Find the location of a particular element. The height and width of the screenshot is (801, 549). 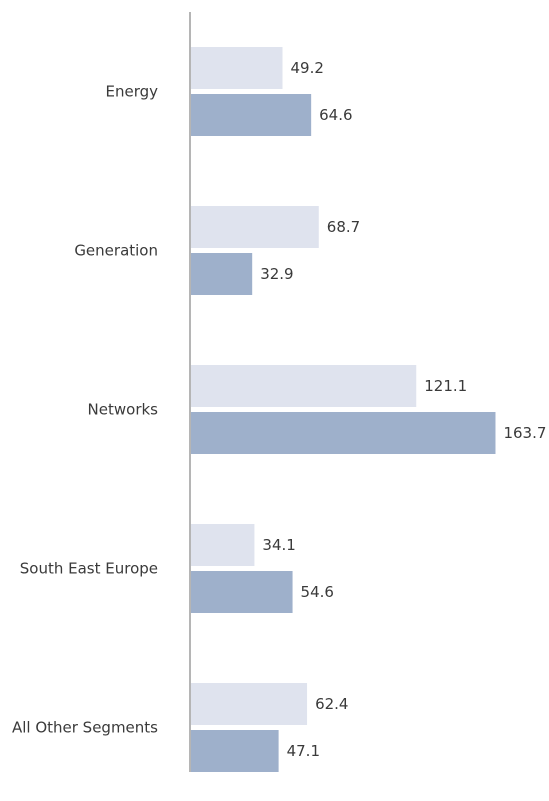

value-label-energy-series-1: 49.2 is located at coordinates (307, 68).